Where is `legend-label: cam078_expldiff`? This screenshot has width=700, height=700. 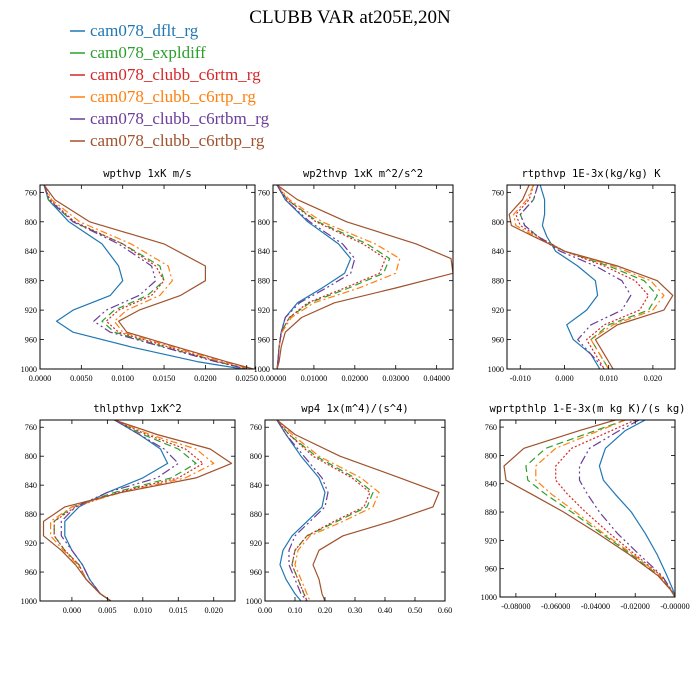 legend-label: cam078_expldiff is located at coordinates (148, 52).